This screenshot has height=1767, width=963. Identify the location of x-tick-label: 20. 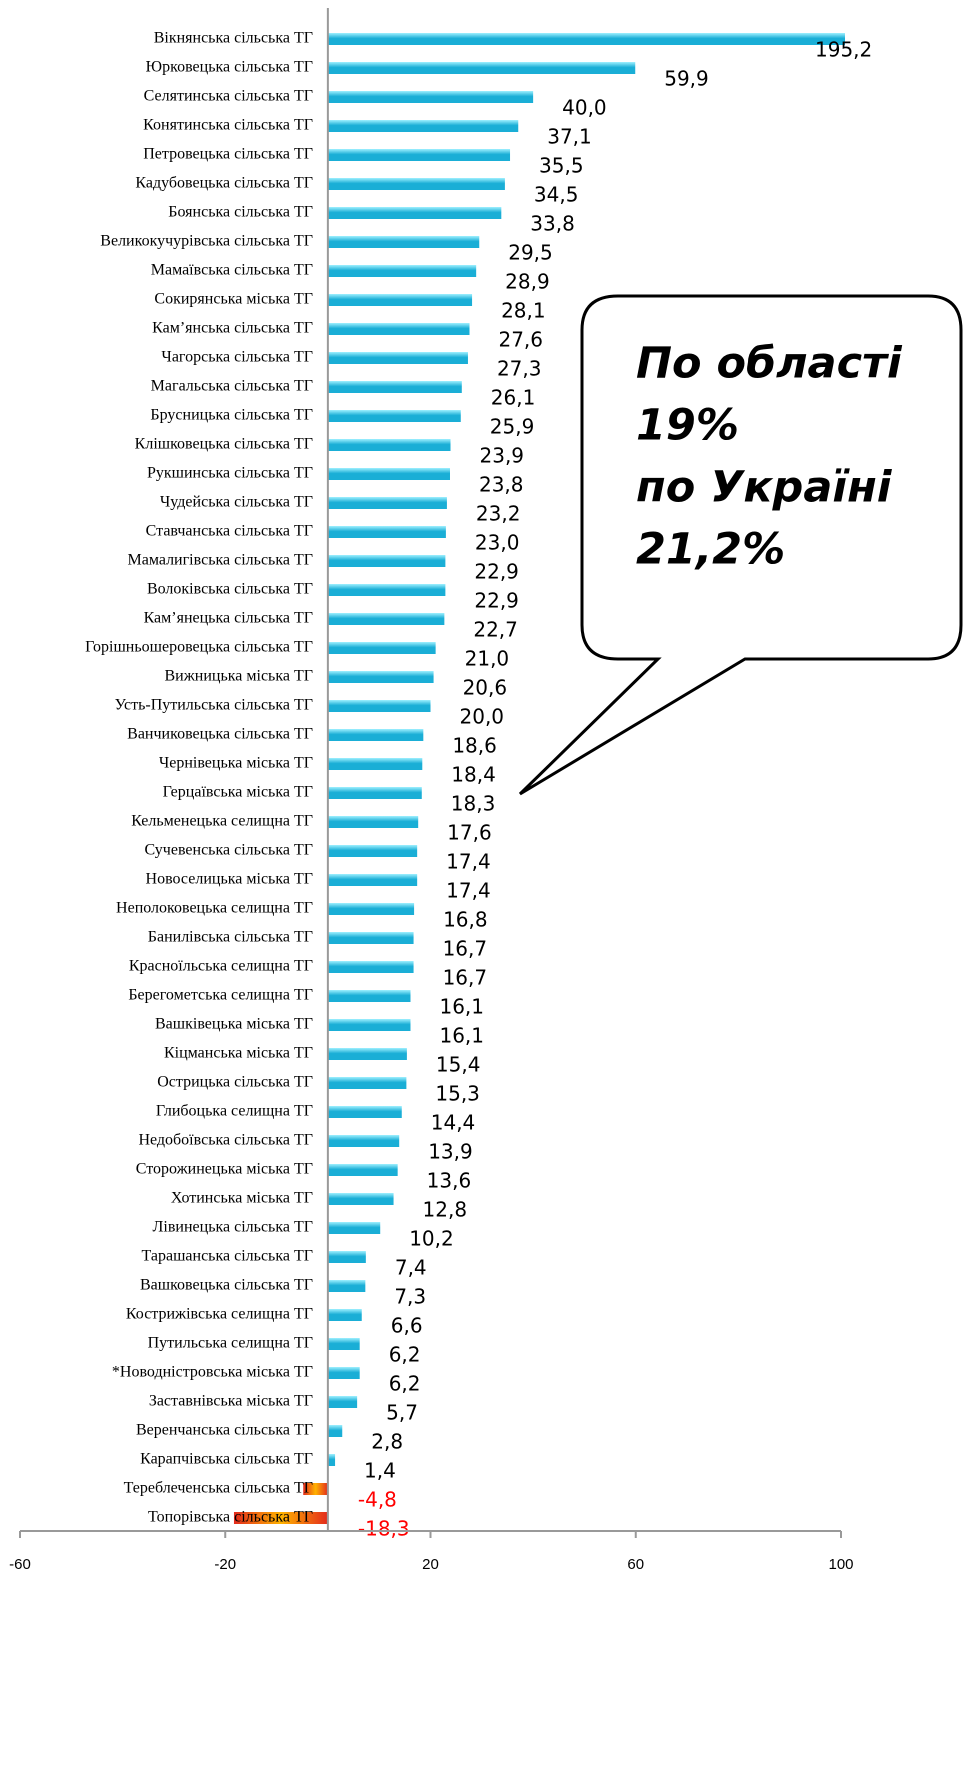
(430, 1564).